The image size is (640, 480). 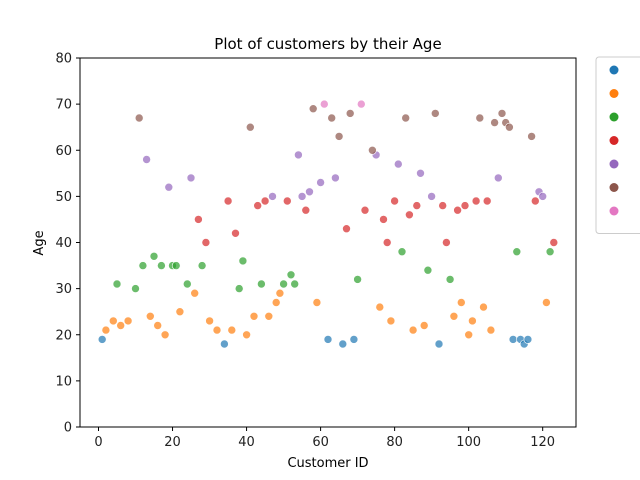 What do you see at coordinates (327, 44) in the screenshot?
I see `chart-title: Plot of customers by their Age` at bounding box center [327, 44].